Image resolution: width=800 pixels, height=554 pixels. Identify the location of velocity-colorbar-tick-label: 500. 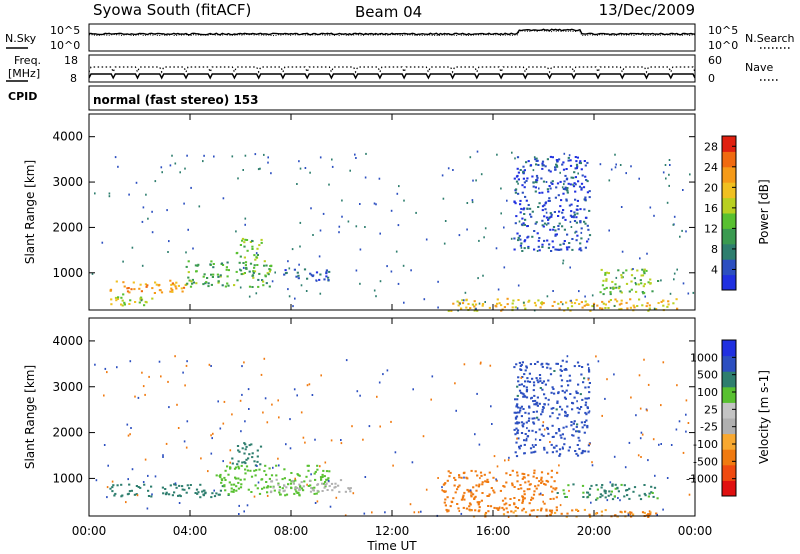
(707, 375).